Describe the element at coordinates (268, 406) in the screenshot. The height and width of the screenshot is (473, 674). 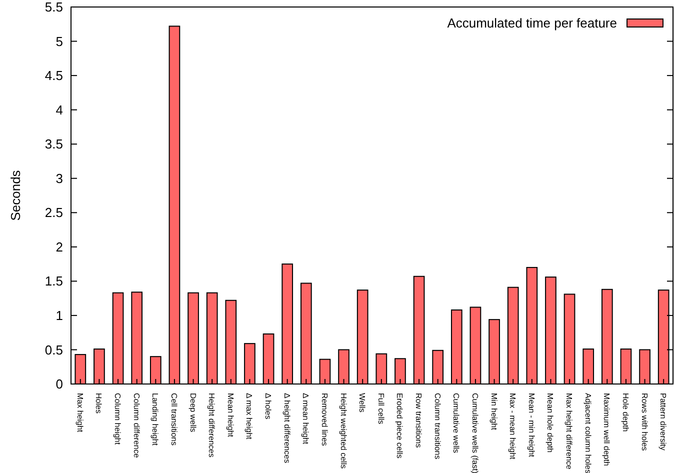
I see `x-tick-label: Δ holes` at that location.